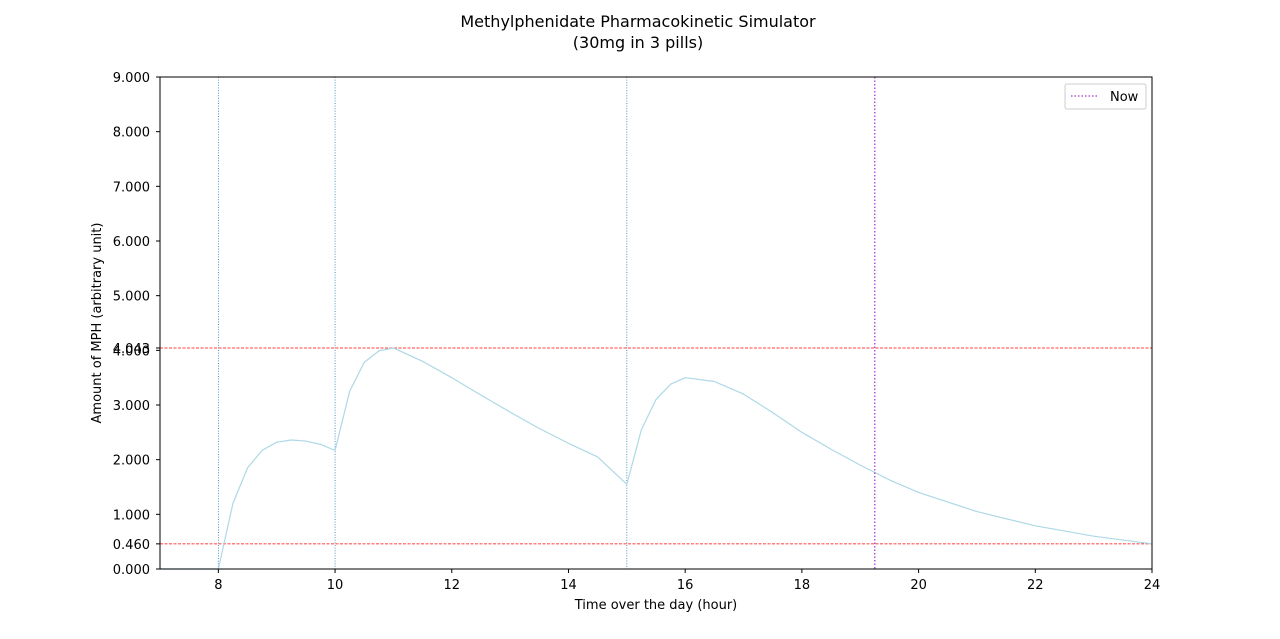 This screenshot has height=639, width=1280. Describe the element at coordinates (131, 242) in the screenshot. I see `y-tick-label-6.000: 6.000` at that location.